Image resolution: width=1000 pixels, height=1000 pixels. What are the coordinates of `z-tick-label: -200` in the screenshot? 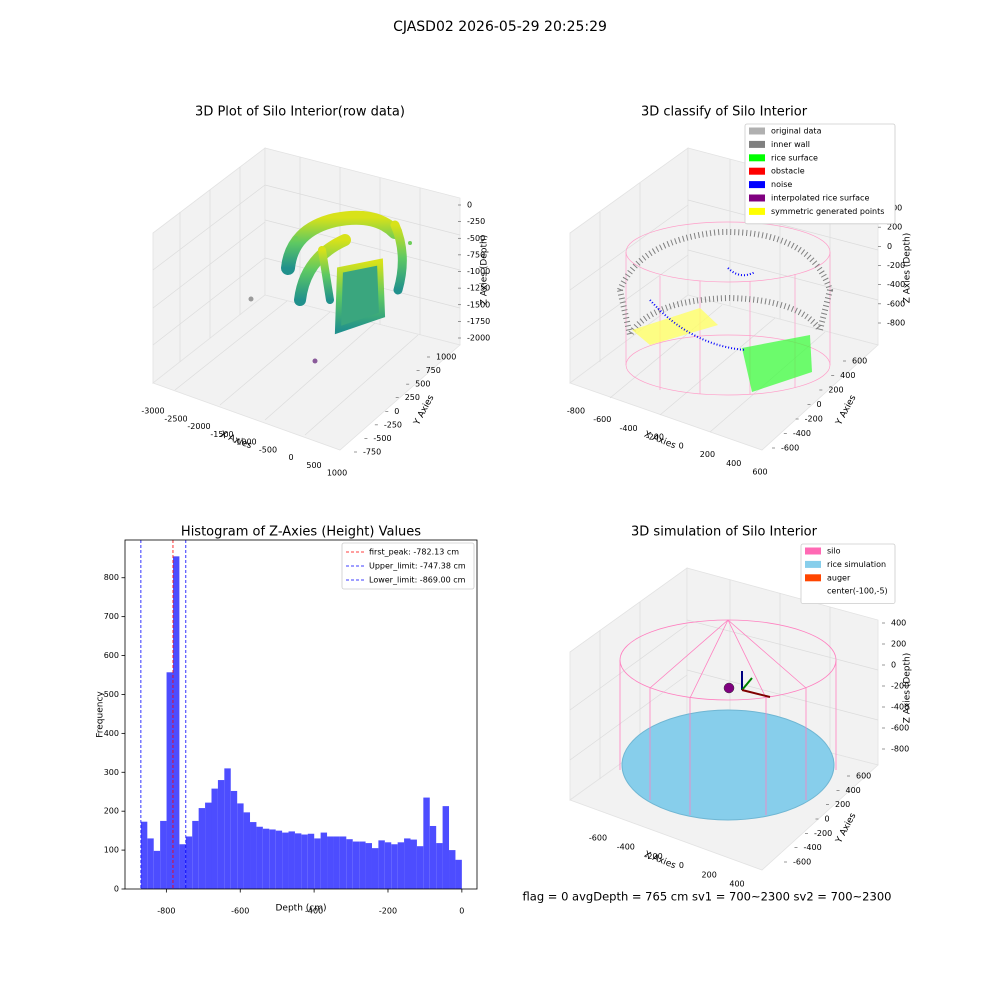 It's located at (896, 265).